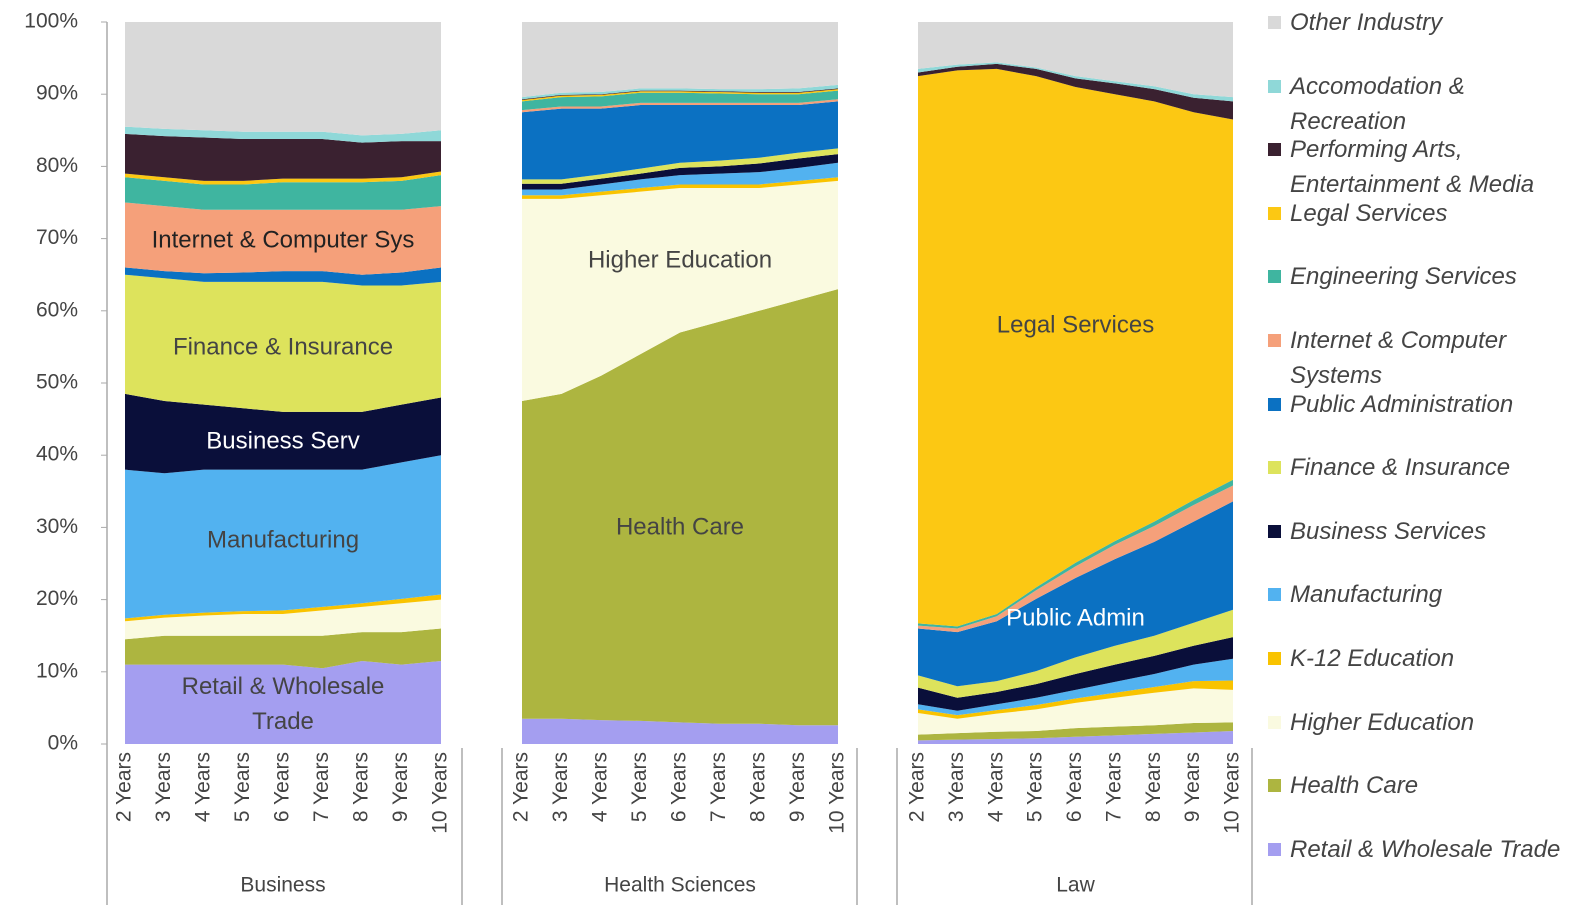 Image resolution: width=1580 pixels, height=910 pixels. Describe the element at coordinates (1403, 277) in the screenshot. I see `legend-label: Engineering Services` at that location.